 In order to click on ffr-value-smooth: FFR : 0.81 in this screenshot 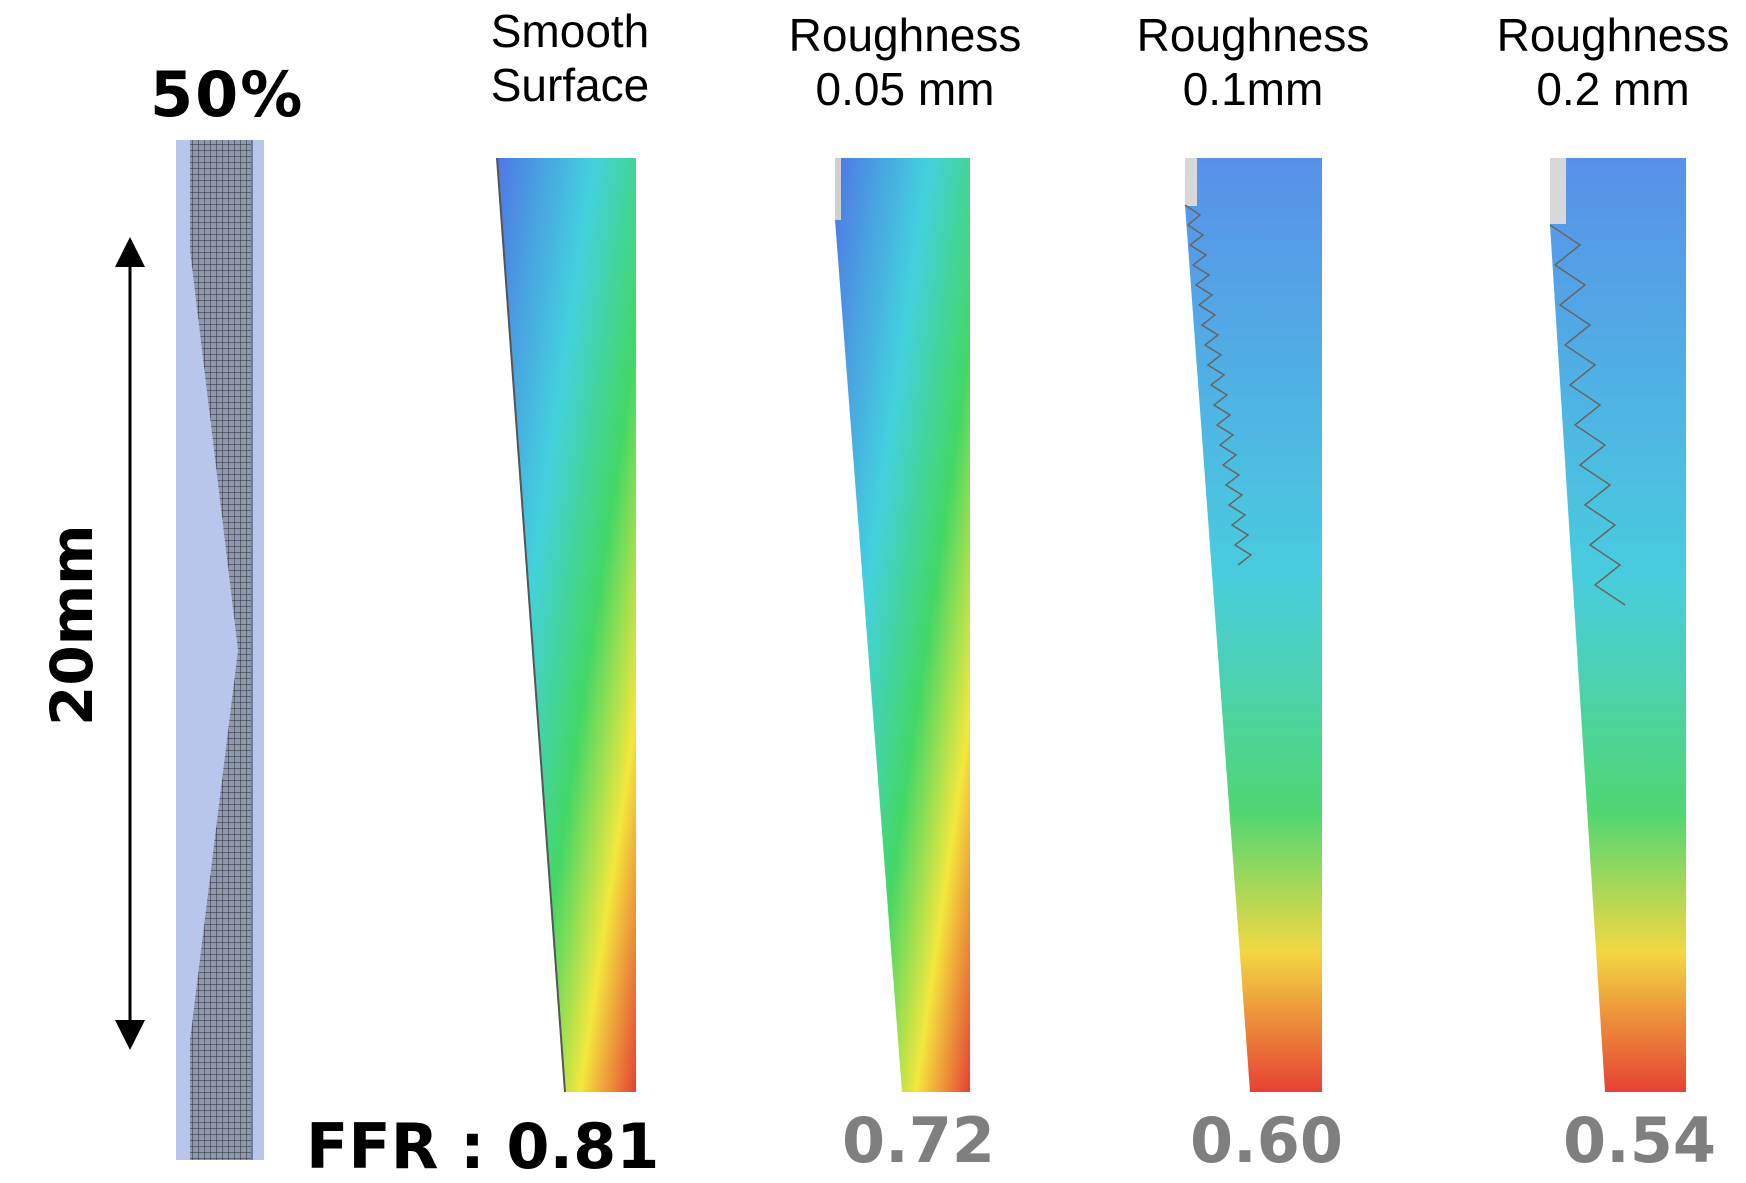, I will do `click(483, 1146)`.